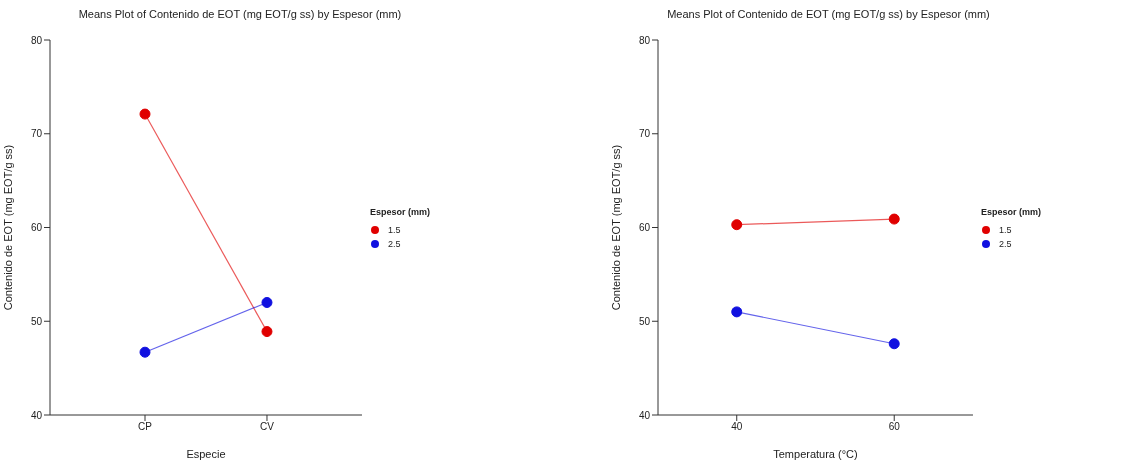 This screenshot has height=460, width=1131. I want to click on x-axis-title: Temperatura (°C), so click(815, 454).